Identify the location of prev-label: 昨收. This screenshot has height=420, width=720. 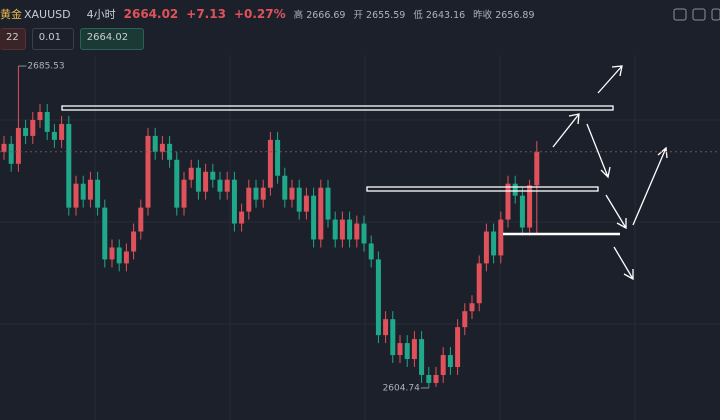
(483, 15).